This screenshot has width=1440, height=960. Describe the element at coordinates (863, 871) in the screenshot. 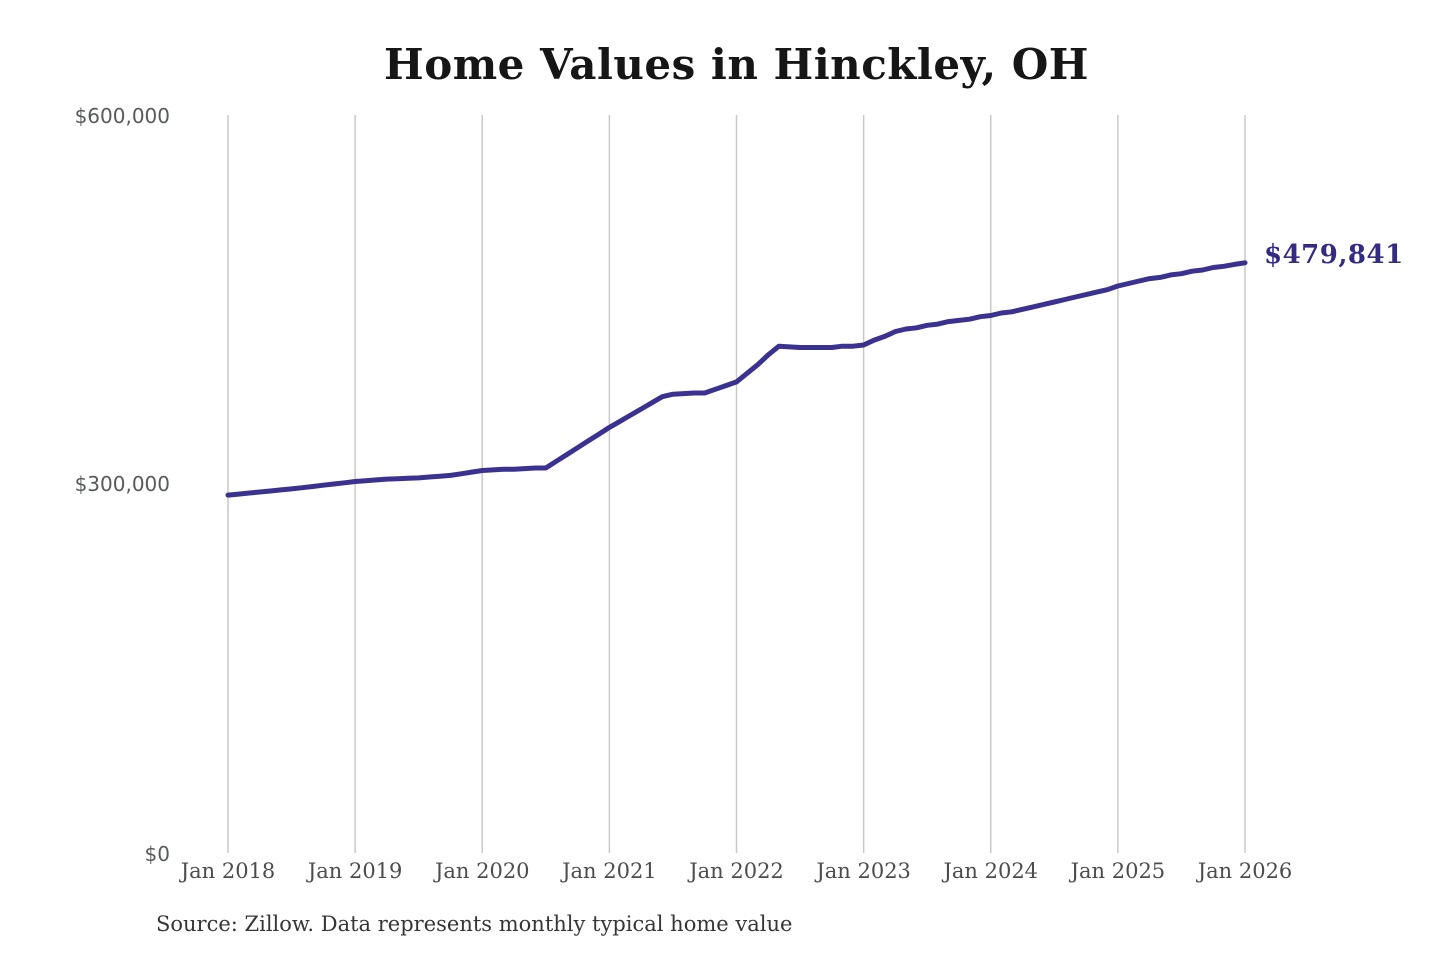

I see `x-tick-label: Jan 2023` at that location.